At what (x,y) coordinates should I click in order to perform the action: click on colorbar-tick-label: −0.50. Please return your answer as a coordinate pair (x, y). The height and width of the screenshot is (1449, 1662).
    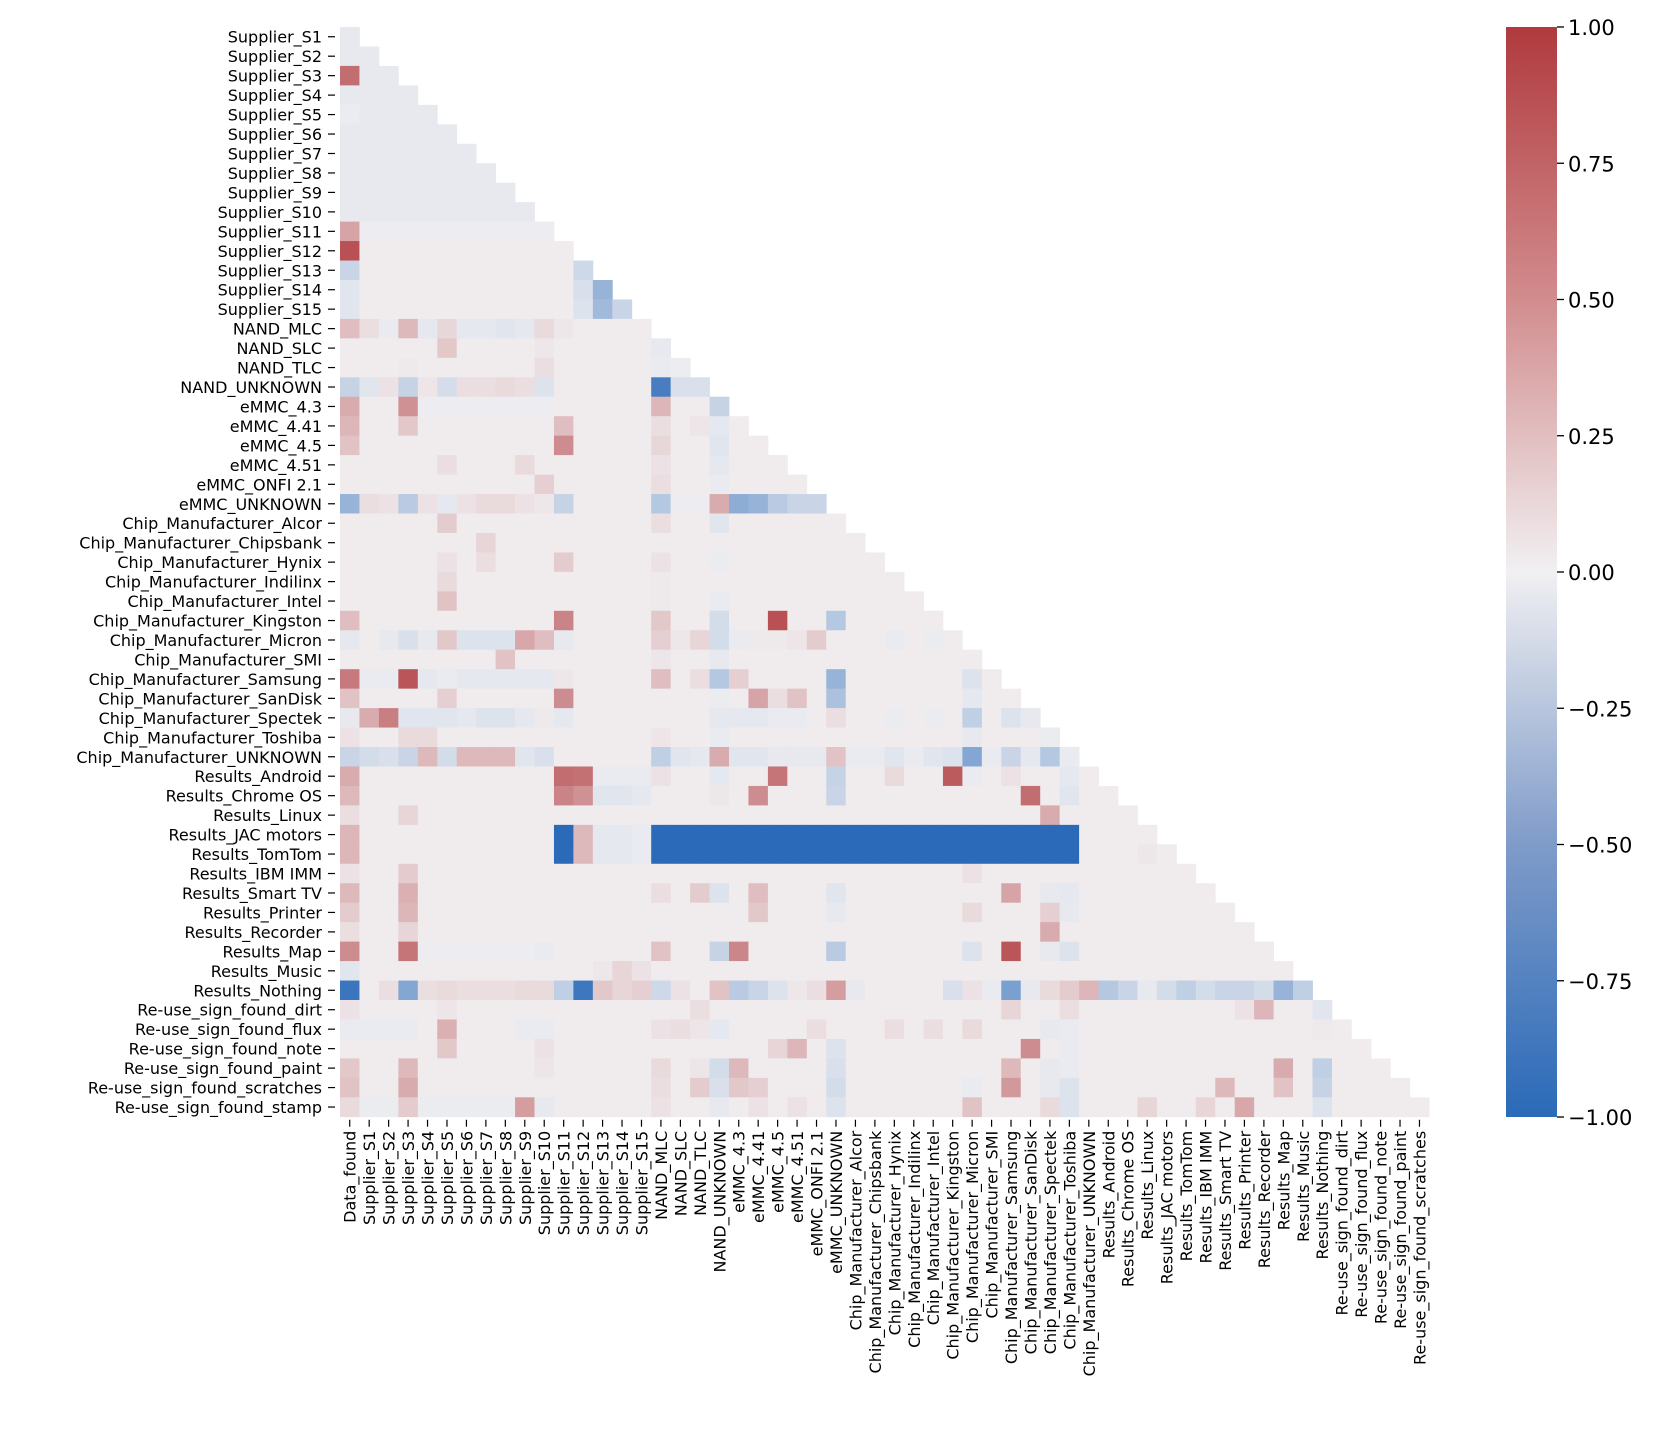
    Looking at the image, I should click on (1600, 846).